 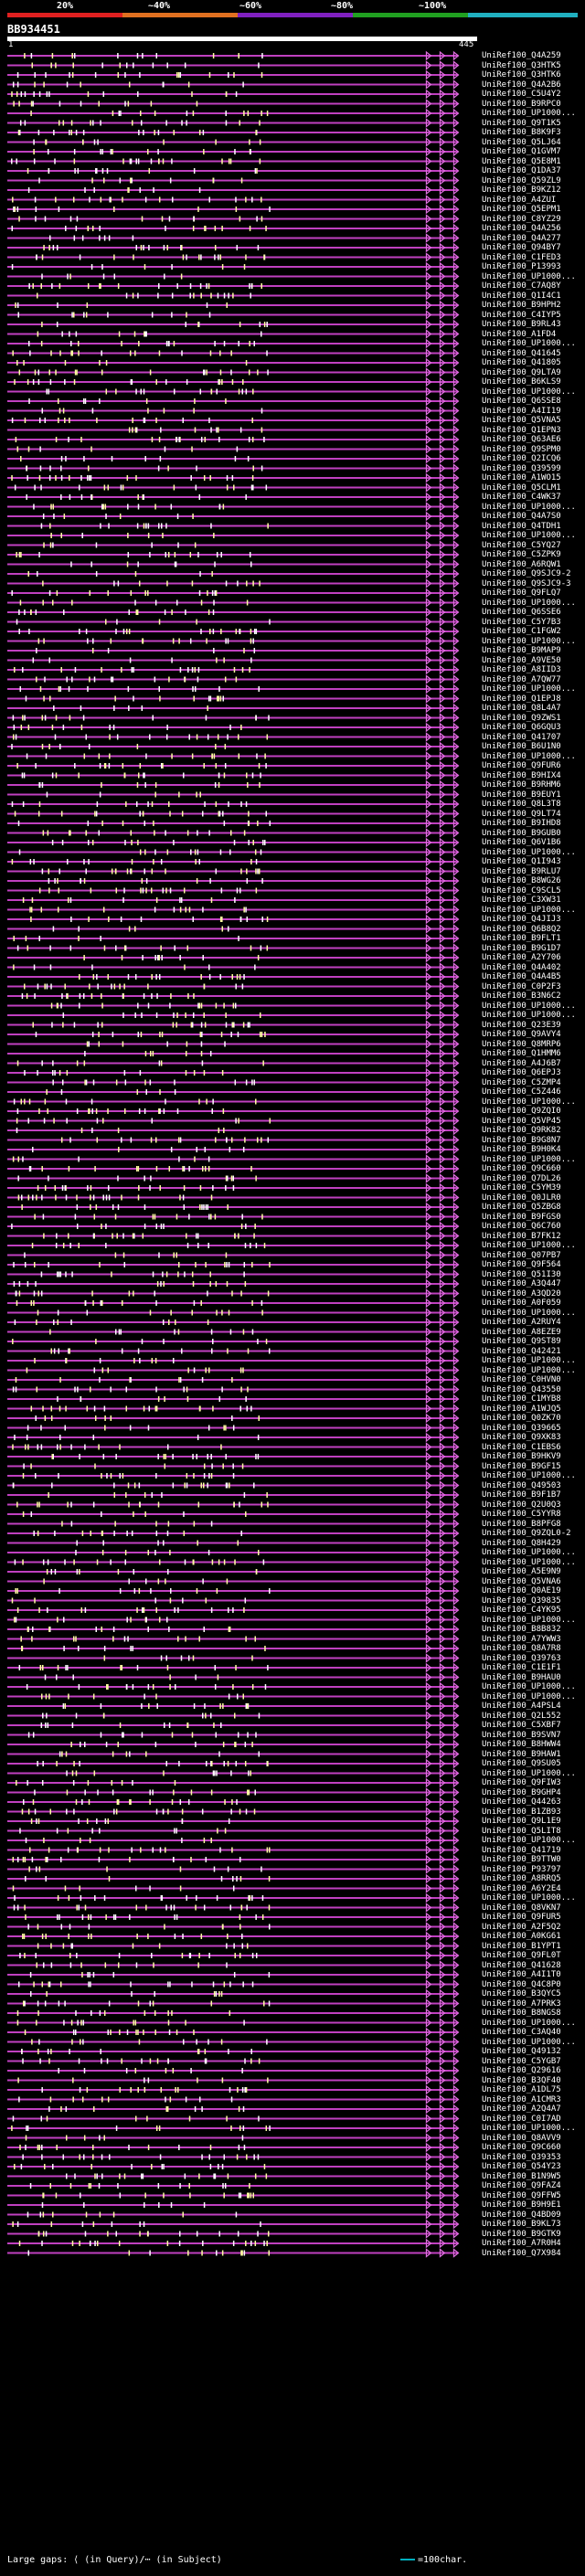 I want to click on hit-label: UniRef100_A3QD20, so click(x=521, y=1293).